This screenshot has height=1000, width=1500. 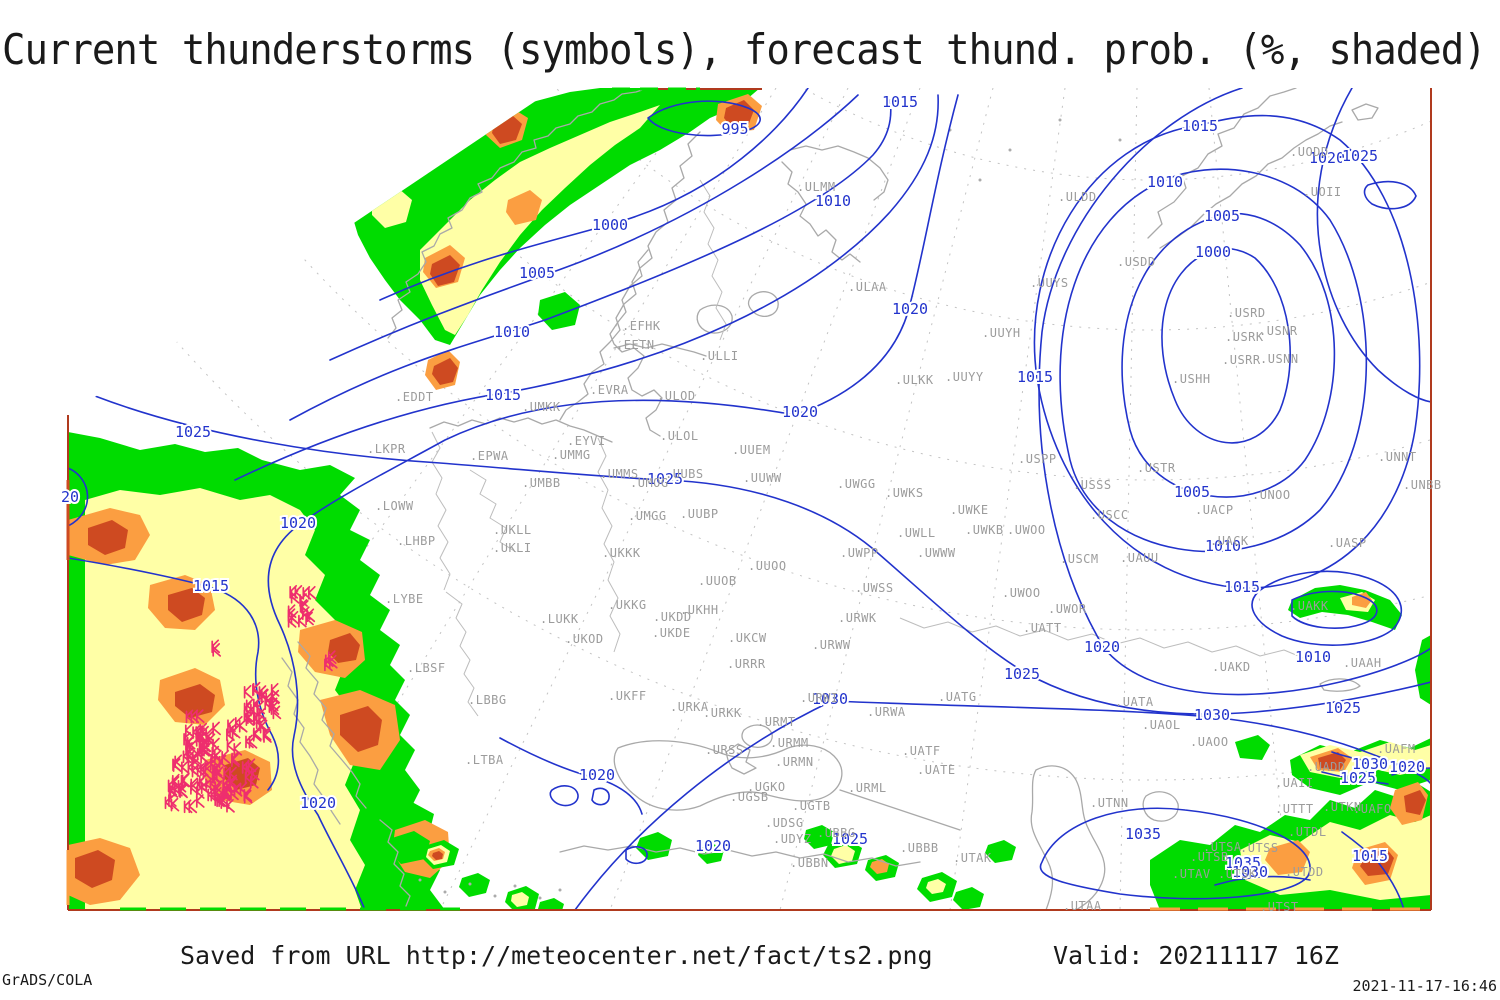 What do you see at coordinates (484, 760) in the screenshot?
I see `station-id-label: .LTBA` at bounding box center [484, 760].